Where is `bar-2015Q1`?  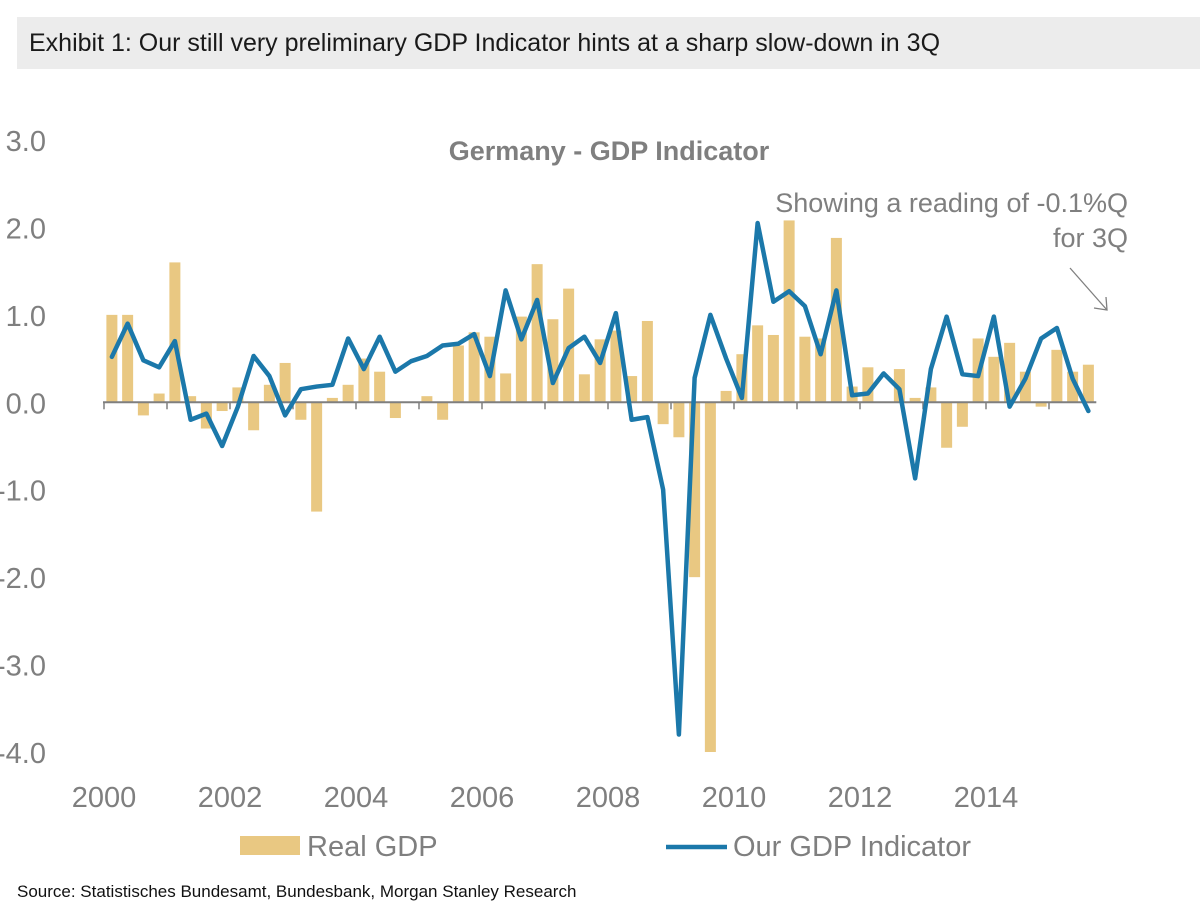
bar-2015Q1 is located at coordinates (1057, 376).